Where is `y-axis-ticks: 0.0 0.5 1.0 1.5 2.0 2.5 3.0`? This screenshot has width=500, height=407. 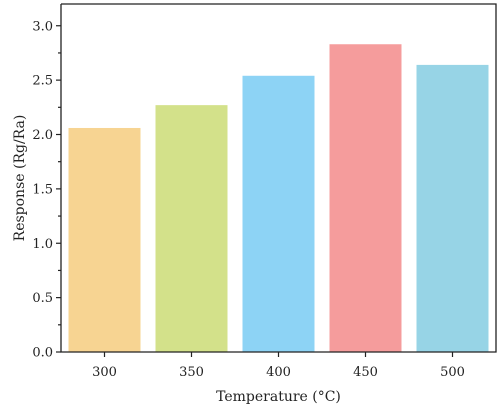
y-axis-ticks: 0.0 0.5 1.0 1.5 2.0 2.5 3.0 is located at coordinates (46, 190).